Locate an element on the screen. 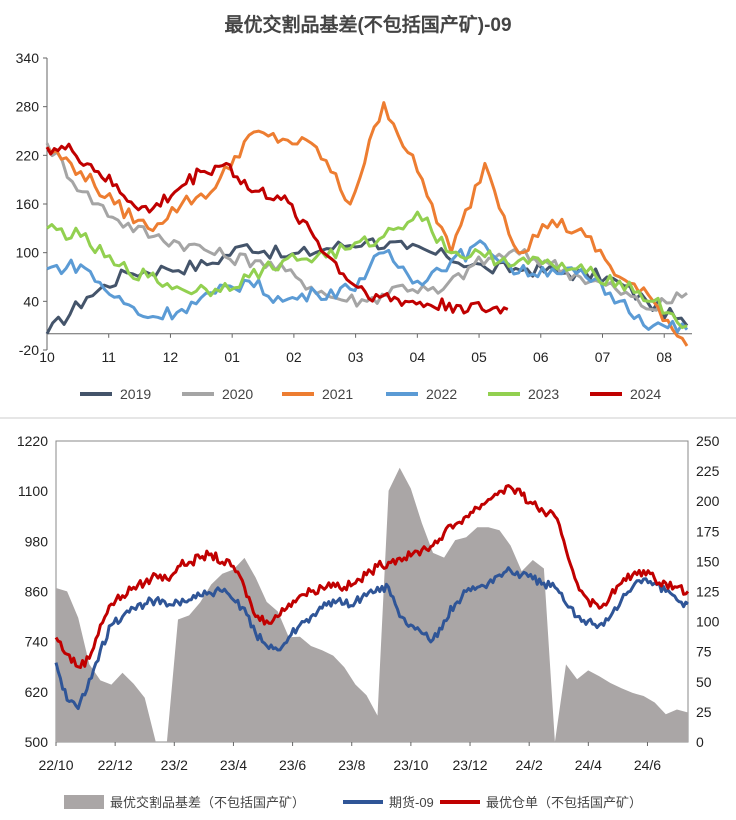 The width and height of the screenshot is (736, 820). legend-label-2022: 2022 is located at coordinates (441, 394).